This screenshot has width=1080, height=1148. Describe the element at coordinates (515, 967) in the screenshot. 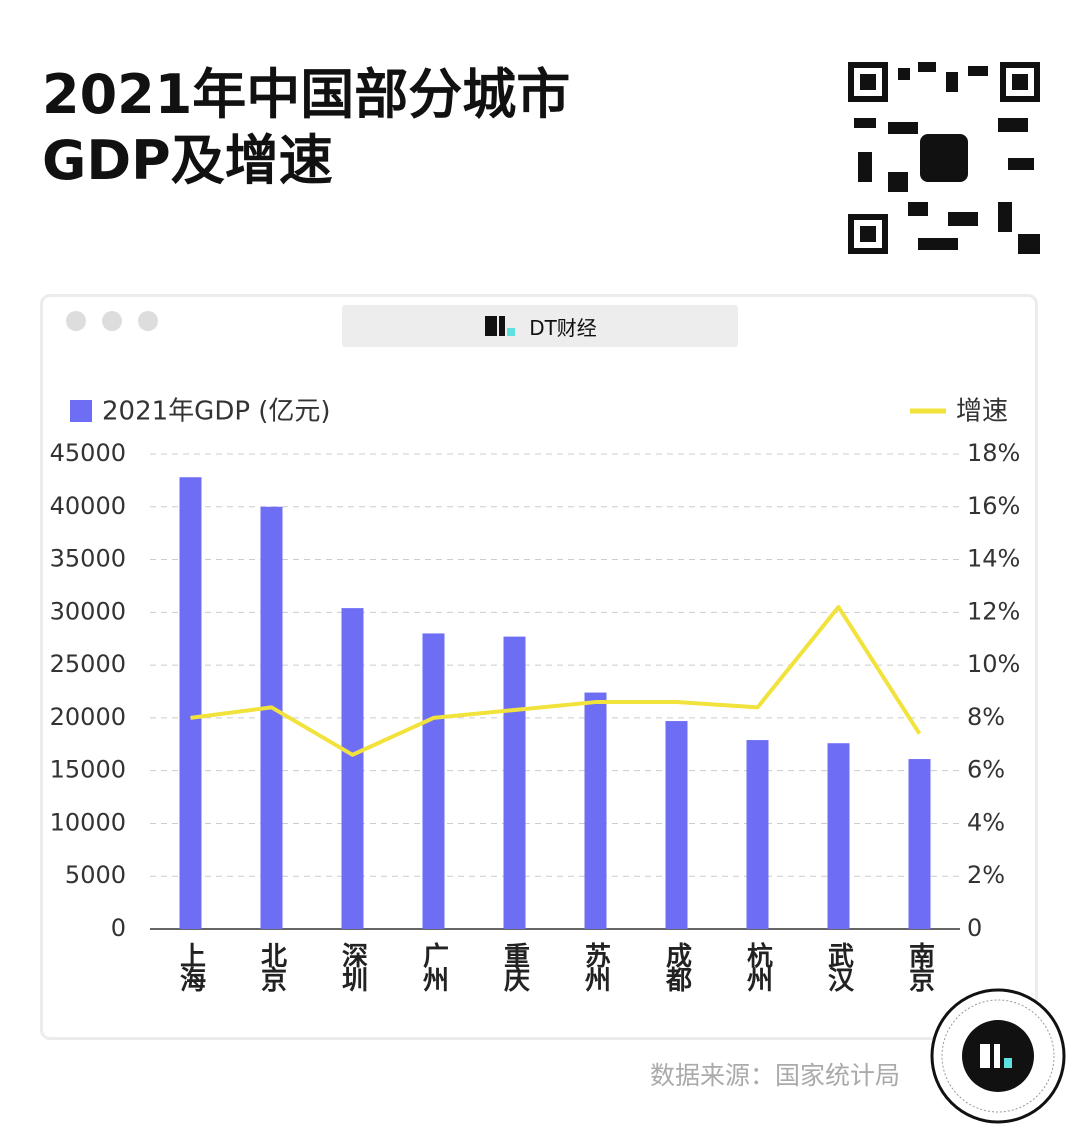

I see `x-tick-label: 重庆` at that location.